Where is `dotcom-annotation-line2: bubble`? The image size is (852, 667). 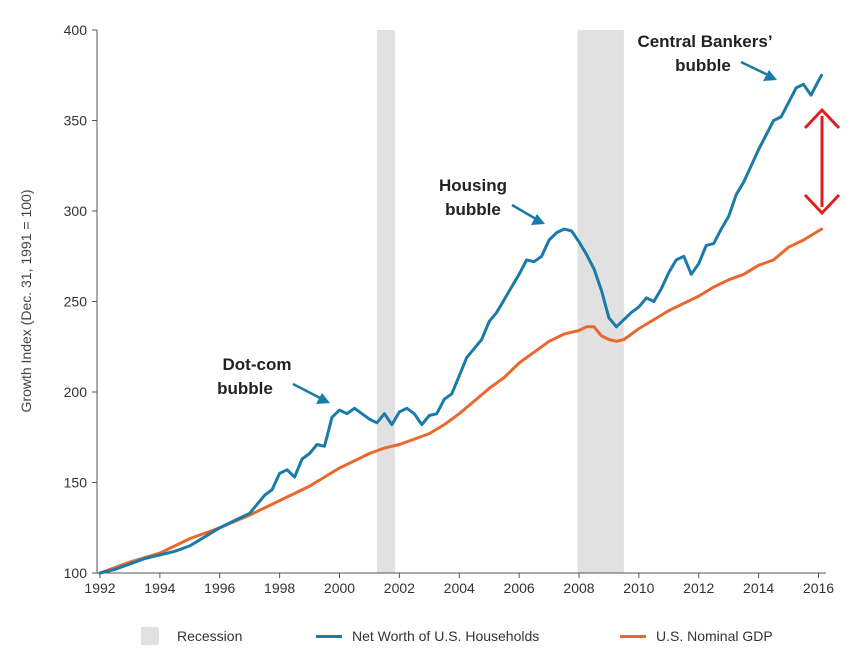 dotcom-annotation-line2: bubble is located at coordinates (245, 388).